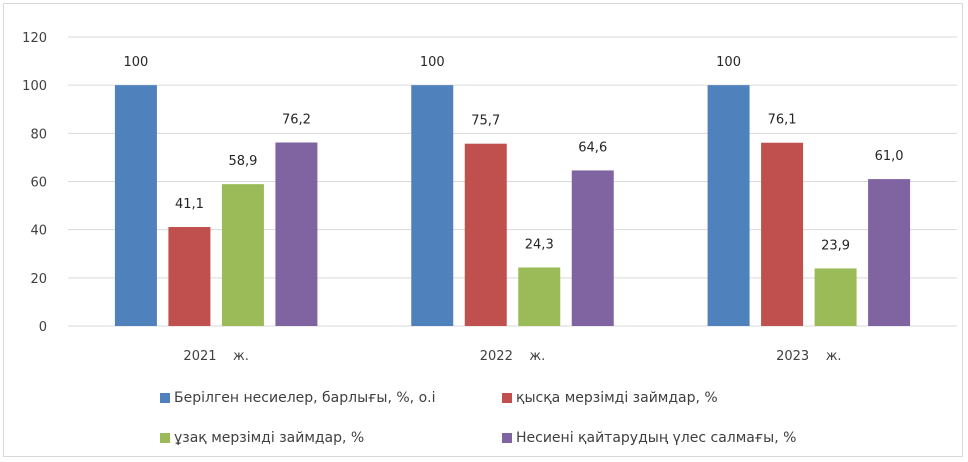 The width and height of the screenshot is (968, 462). I want to click on x-tick-label: 2021 ж., so click(215, 356).